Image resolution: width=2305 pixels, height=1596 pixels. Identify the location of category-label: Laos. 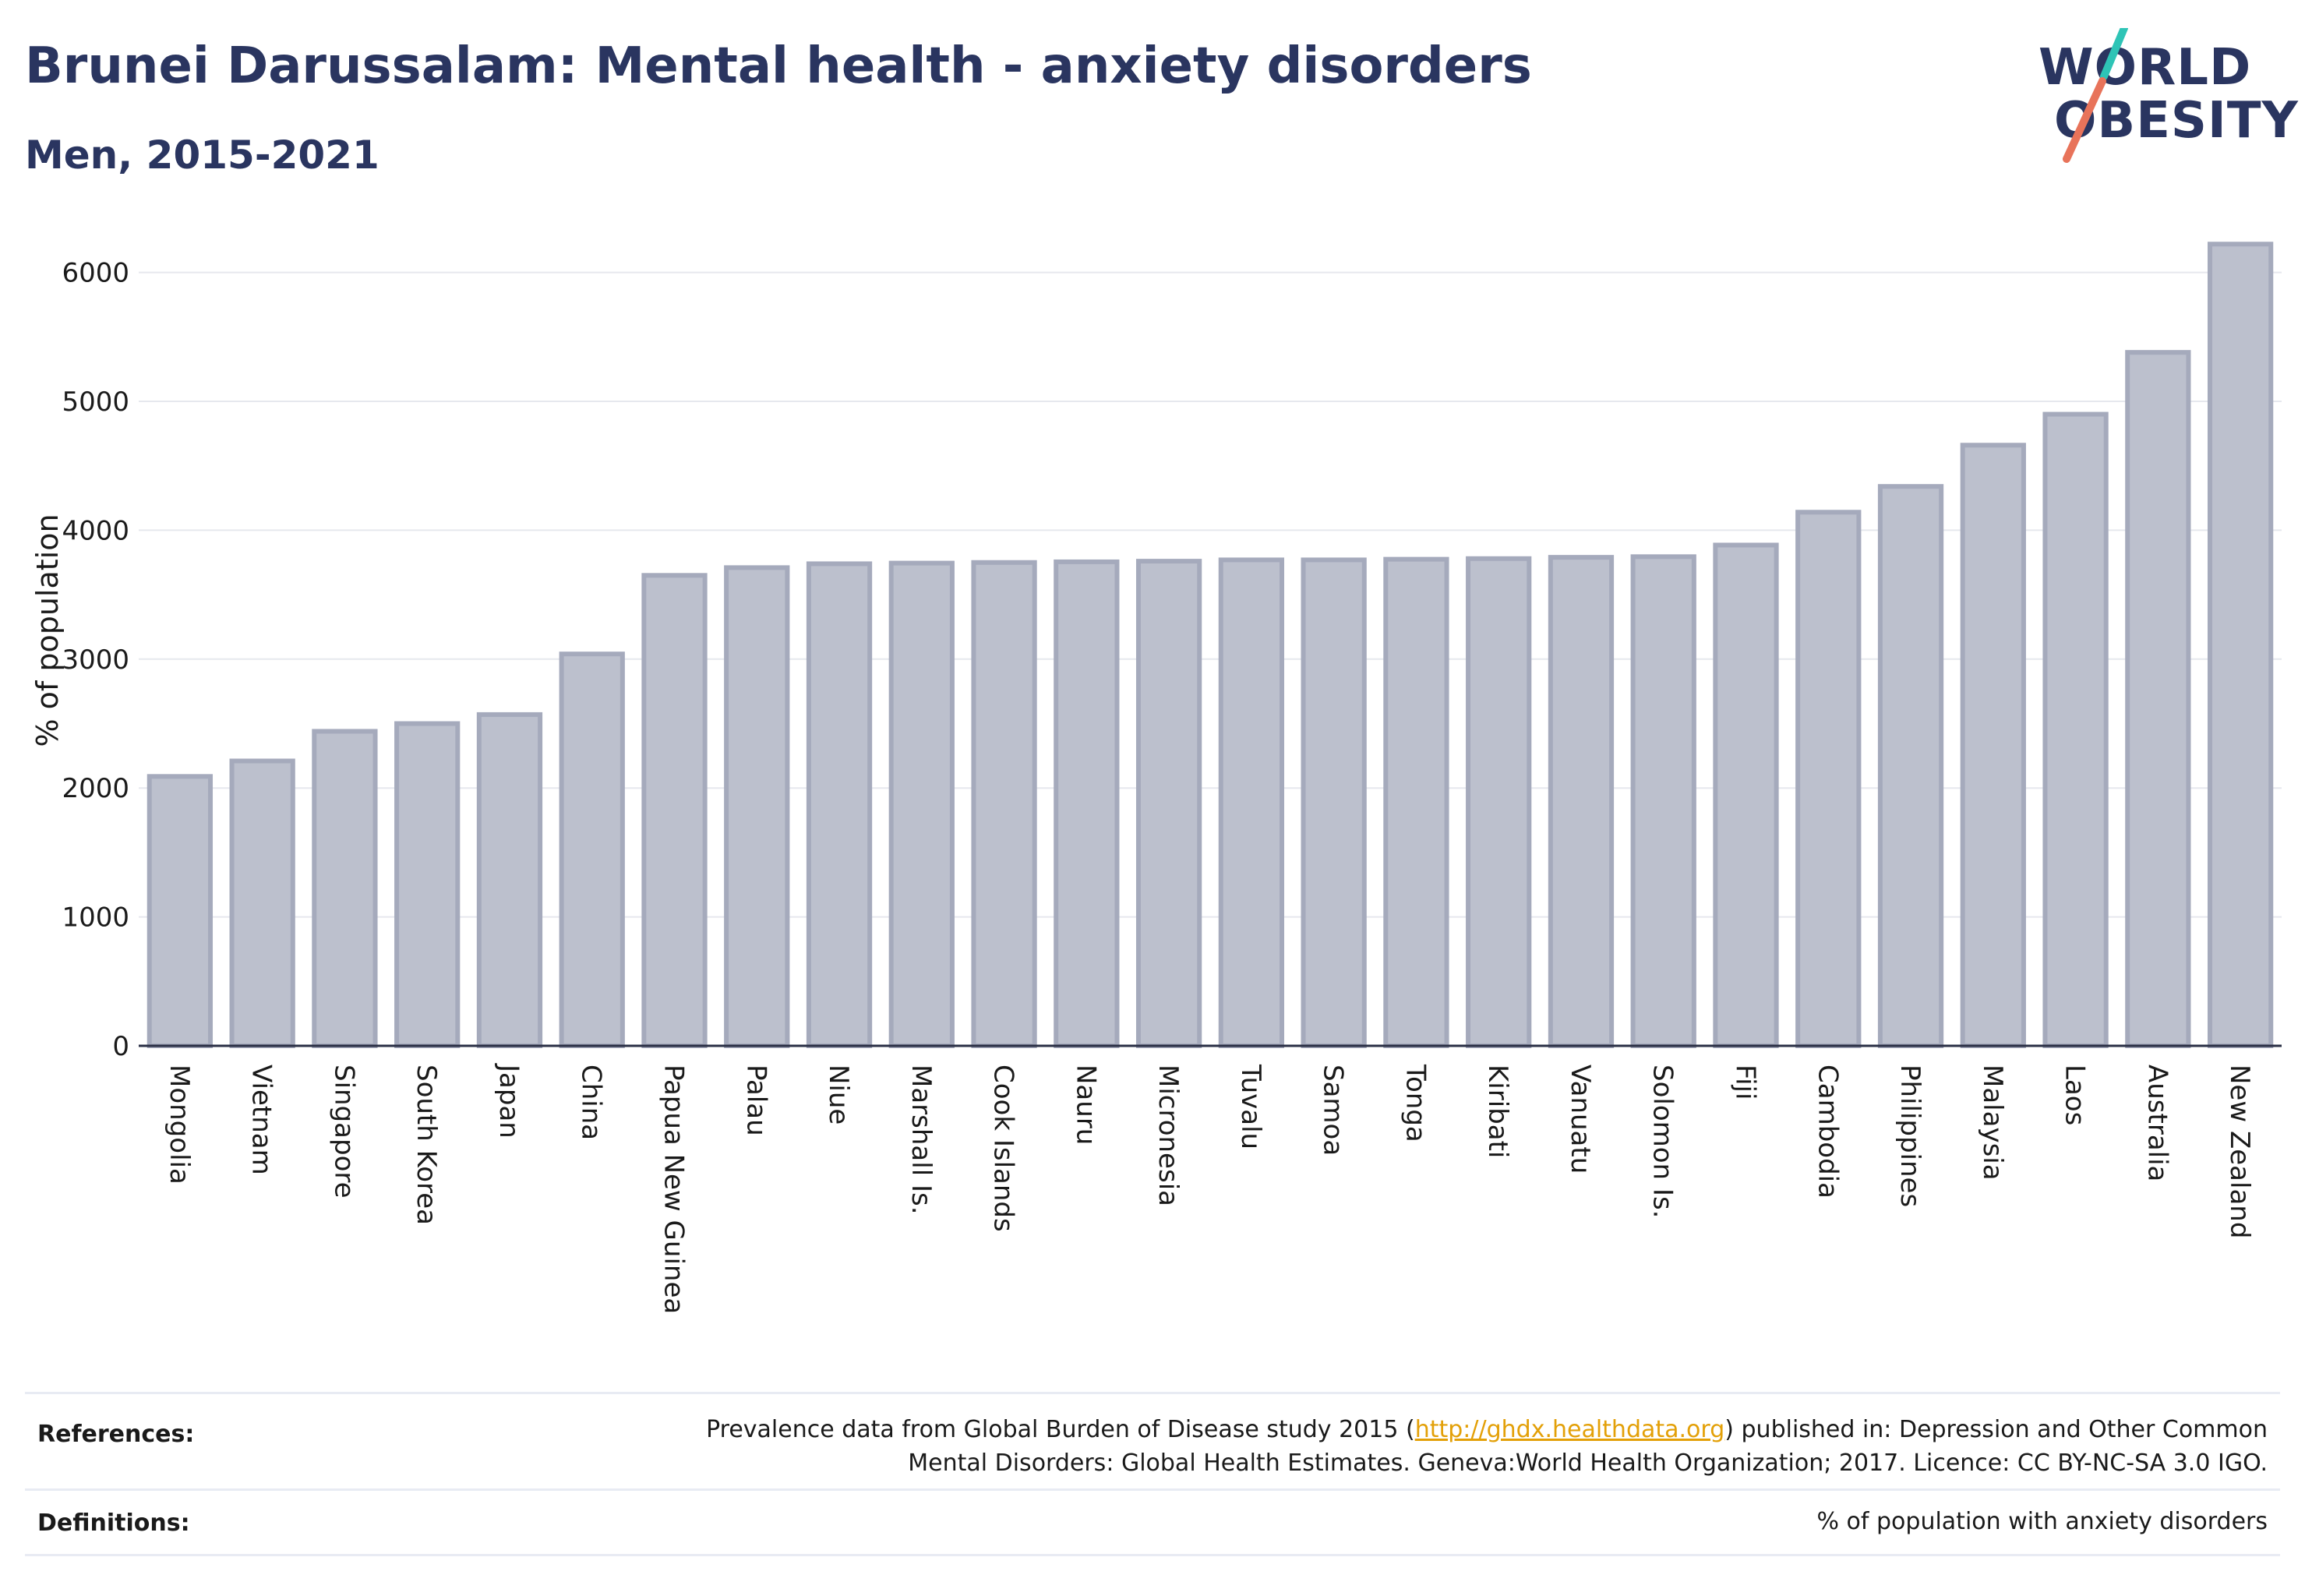
(2075, 1095).